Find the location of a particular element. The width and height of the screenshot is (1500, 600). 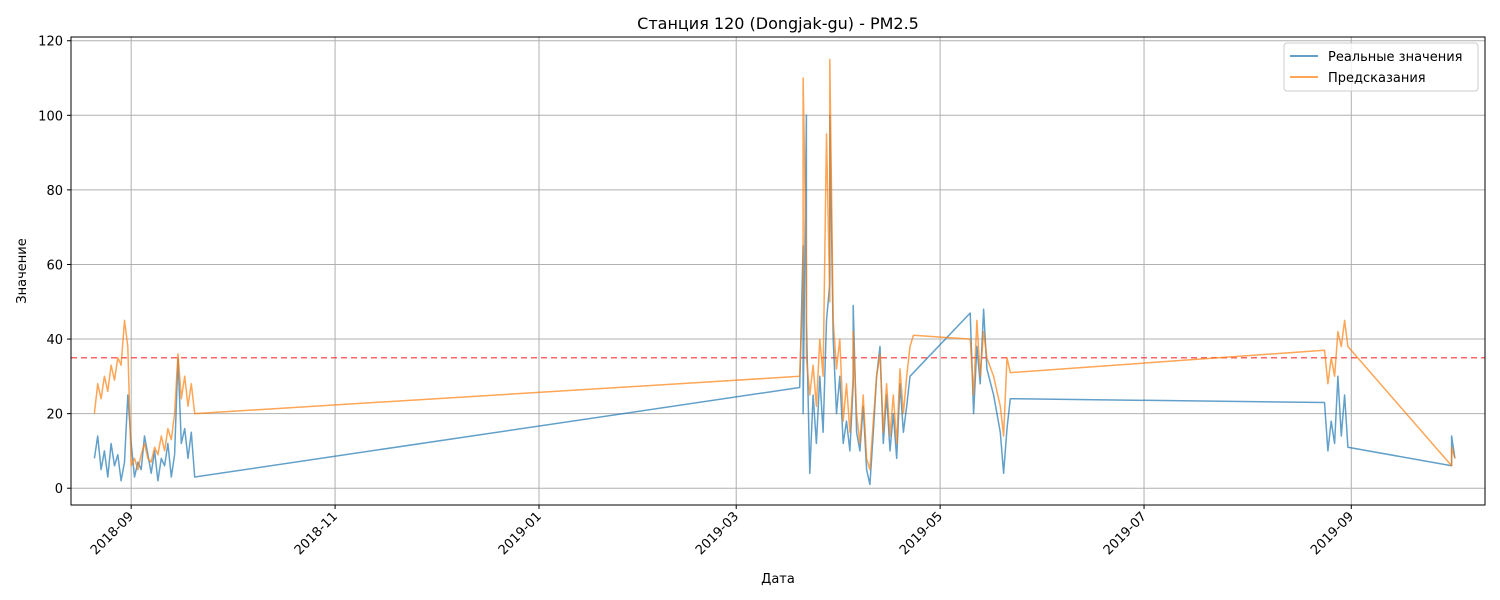

y-tick-label: 60 is located at coordinates (54, 265).